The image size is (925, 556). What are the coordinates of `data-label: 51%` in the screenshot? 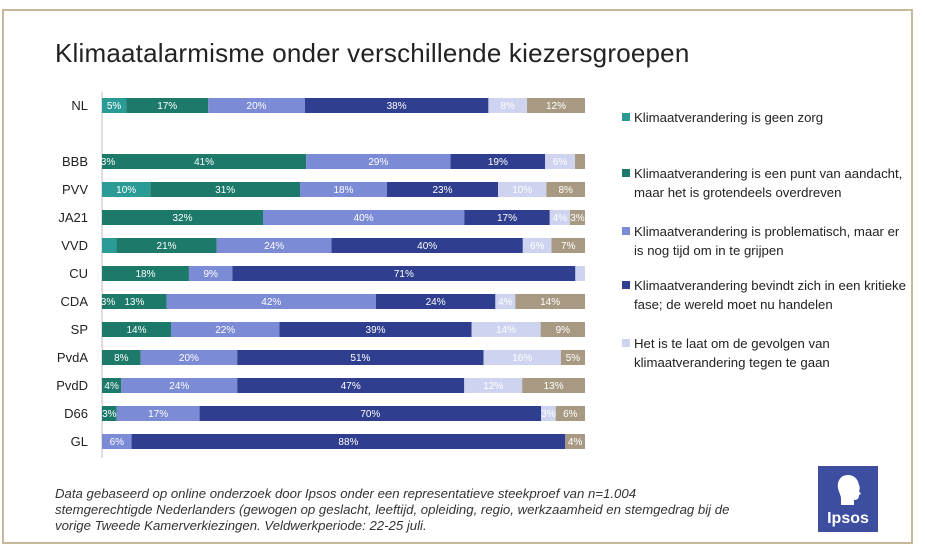 It's located at (360, 358).